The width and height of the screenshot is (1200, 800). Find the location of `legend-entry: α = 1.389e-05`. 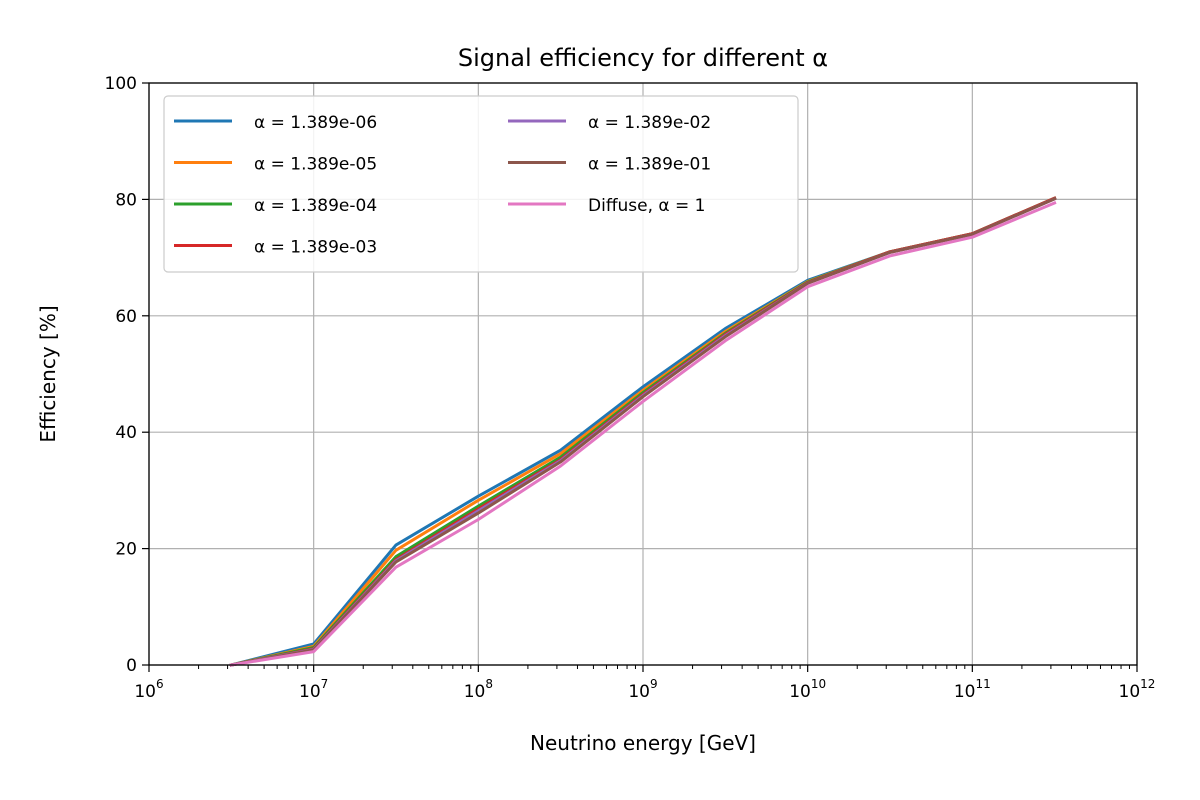

legend-entry: α = 1.389e-05 is located at coordinates (315, 165).